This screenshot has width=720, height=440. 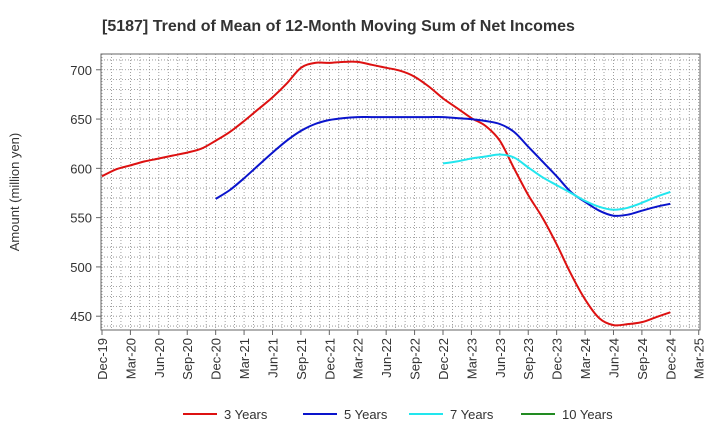 I want to click on y-tick-label: 600, so click(x=81, y=168).